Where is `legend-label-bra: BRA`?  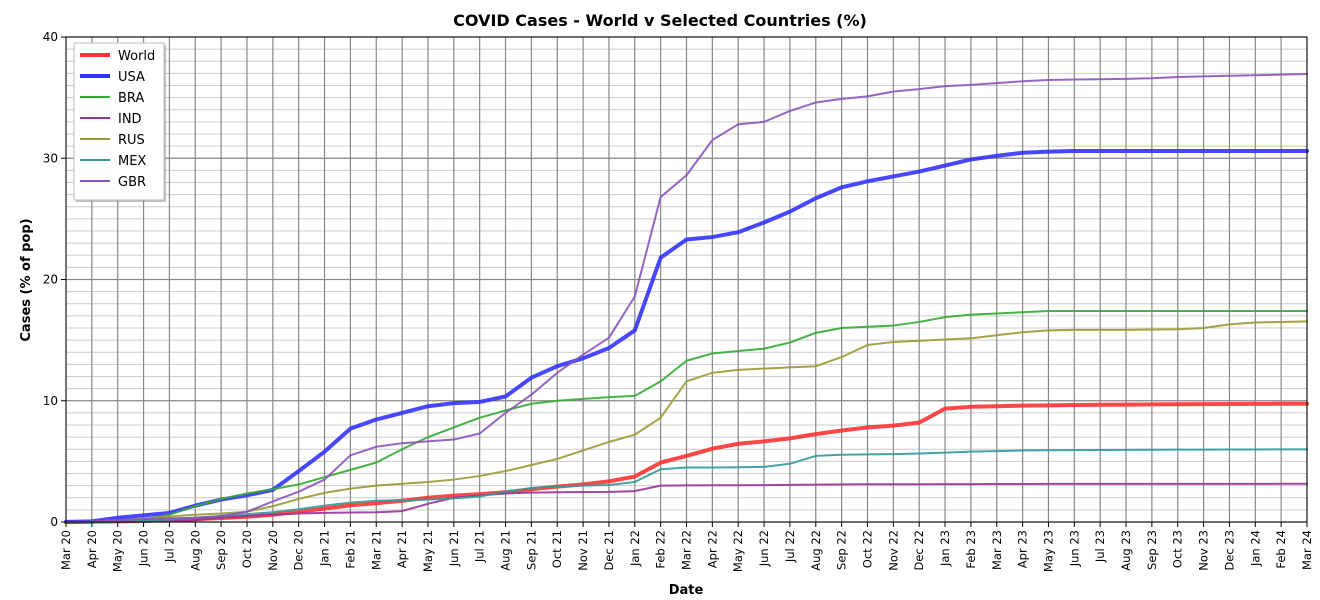 legend-label-bra: BRA is located at coordinates (131, 98).